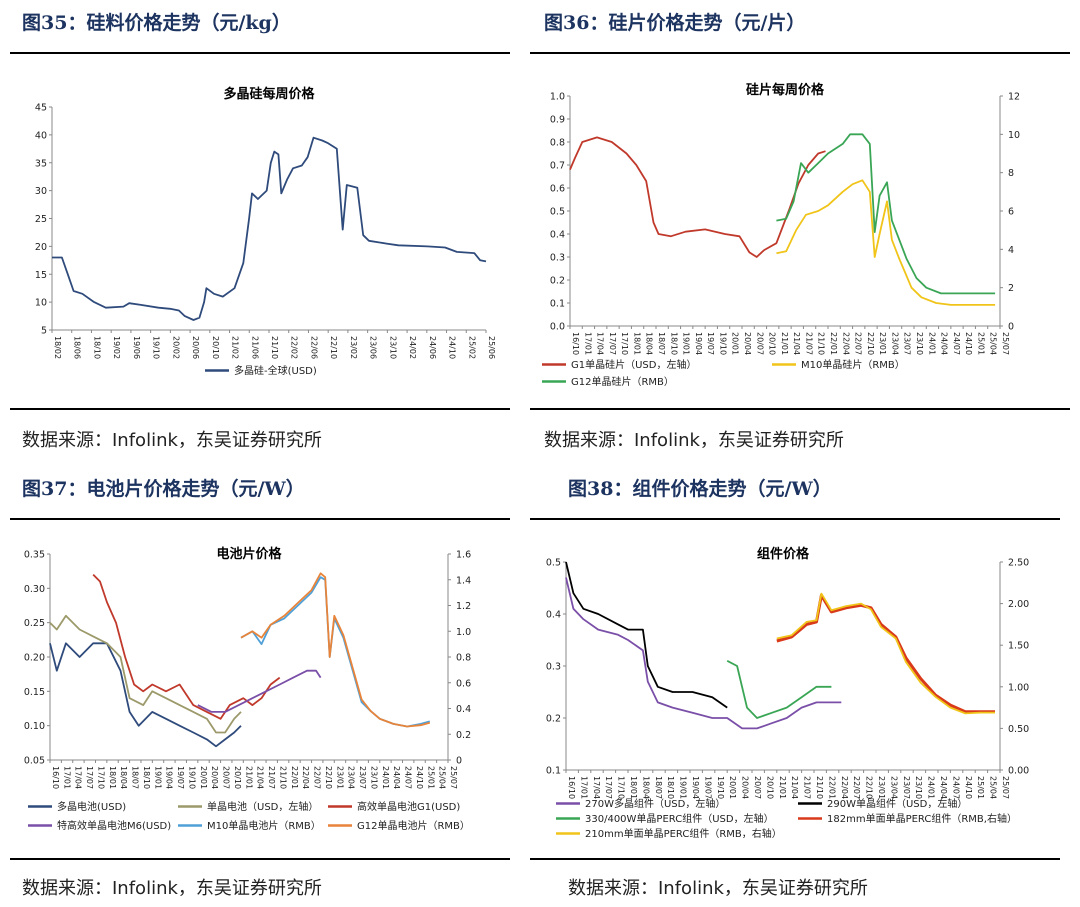 This screenshot has height=907, width=1080. What do you see at coordinates (796, 343) in the screenshot?
I see `x-tick-label: 21/04` at bounding box center [796, 343].